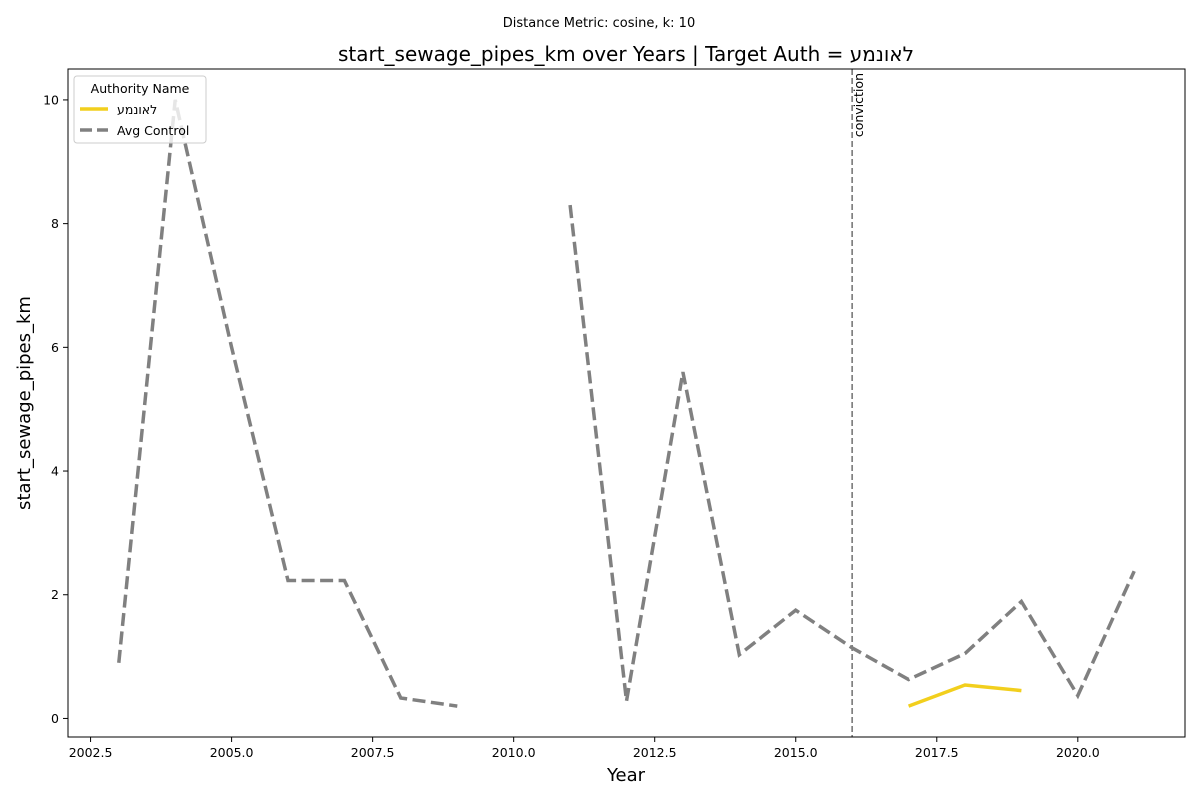 Image resolution: width=1200 pixels, height=800 pixels. What do you see at coordinates (55, 471) in the screenshot?
I see `y-tick-label: 4` at bounding box center [55, 471].